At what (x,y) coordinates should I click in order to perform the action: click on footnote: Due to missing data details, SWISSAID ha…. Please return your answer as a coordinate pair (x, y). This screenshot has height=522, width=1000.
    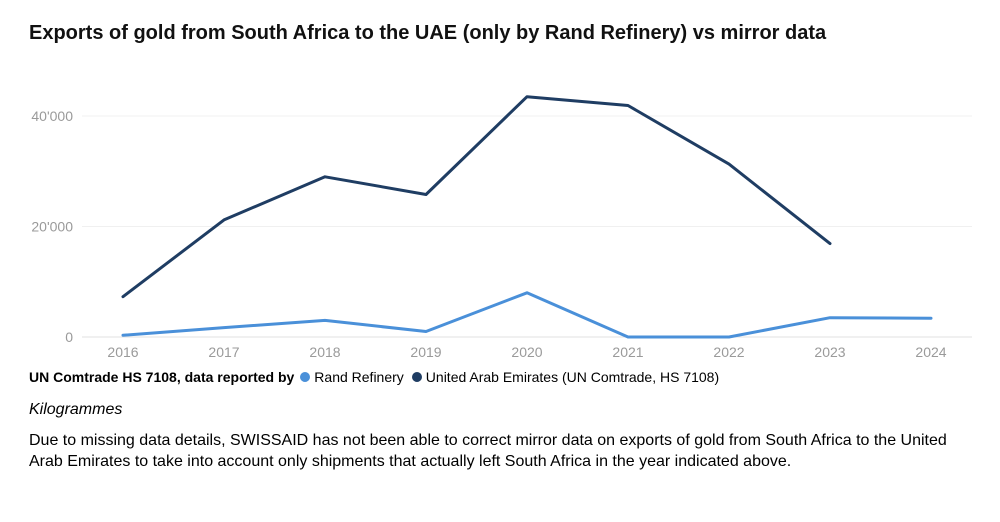
    Looking at the image, I should click on (488, 451).